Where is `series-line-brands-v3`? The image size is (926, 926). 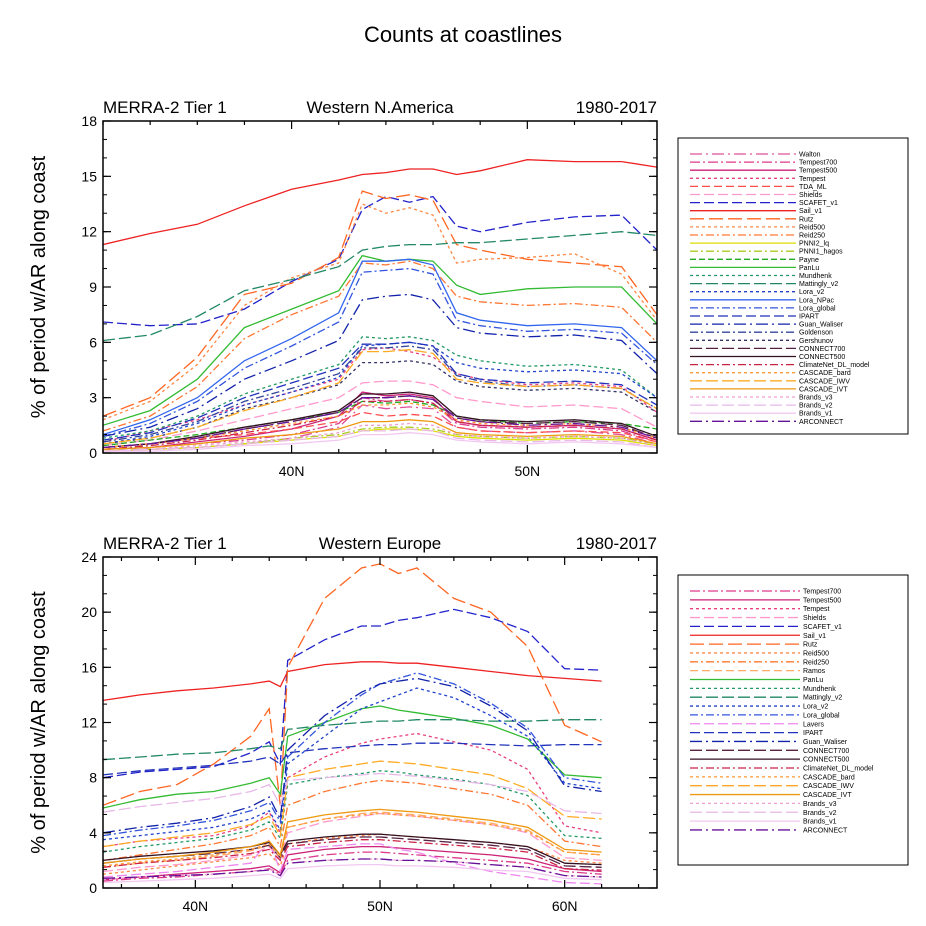 series-line-brands-v3 is located at coordinates (380, 437).